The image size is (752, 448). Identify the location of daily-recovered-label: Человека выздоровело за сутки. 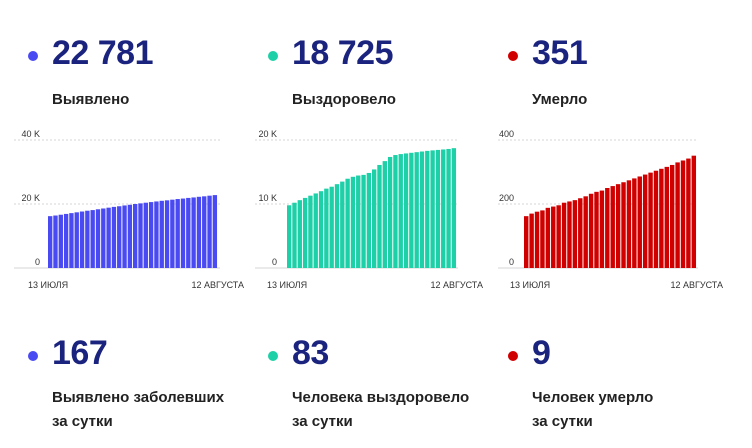
(380, 410).